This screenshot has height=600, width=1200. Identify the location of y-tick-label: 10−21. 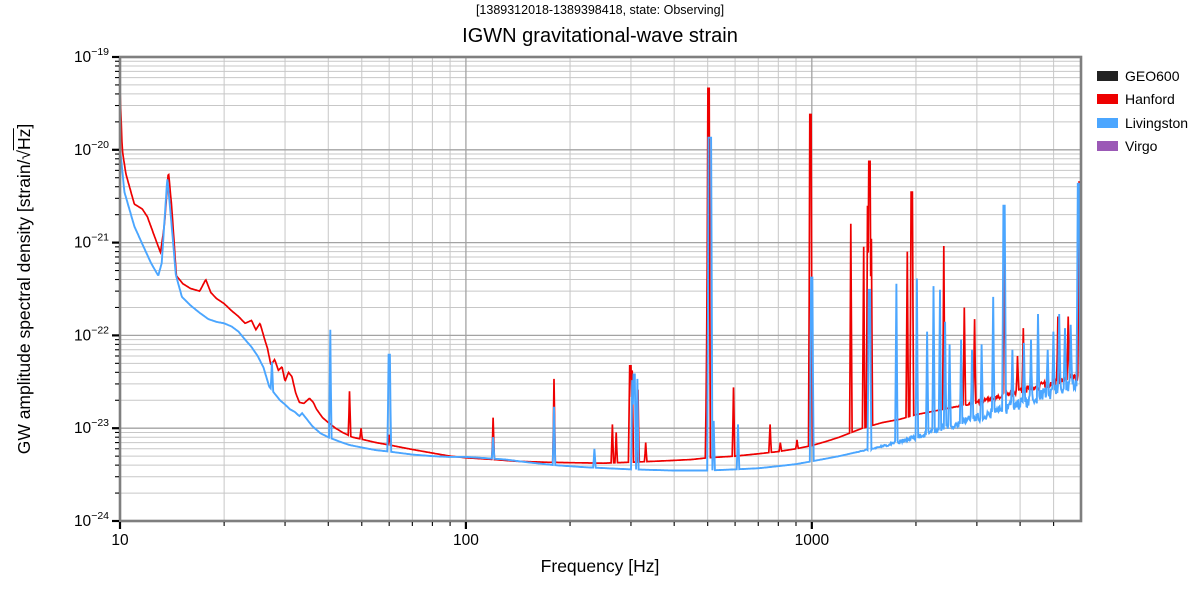
(91, 242).